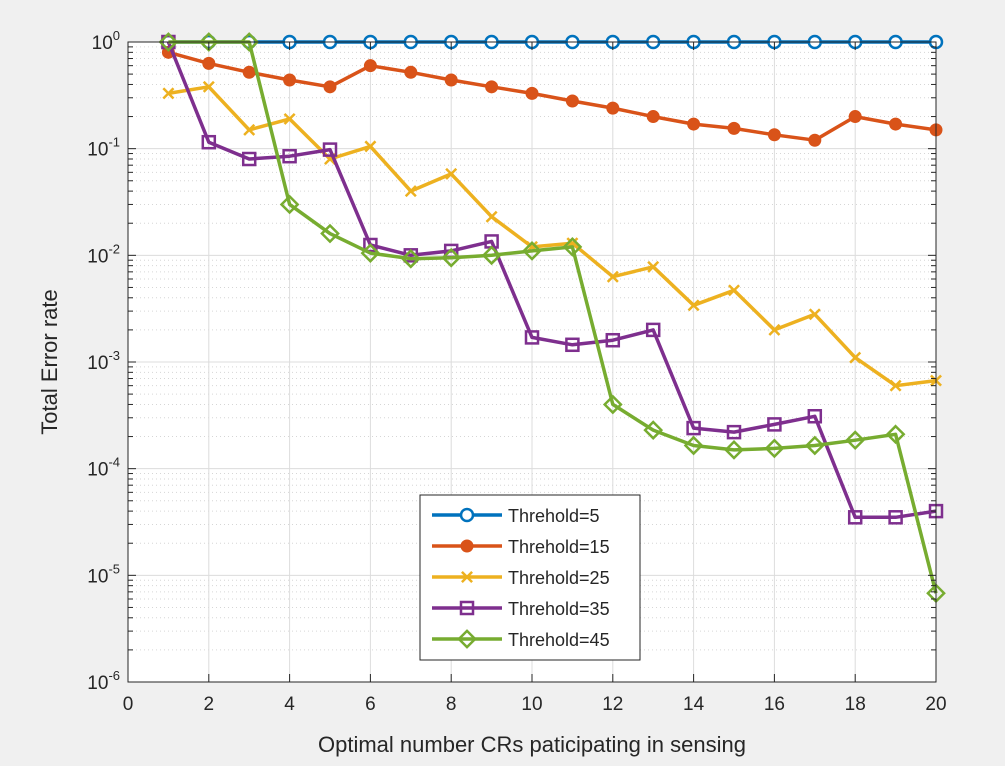  I want to click on y-tick-label: 10⁻⁵, so click(103, 574).